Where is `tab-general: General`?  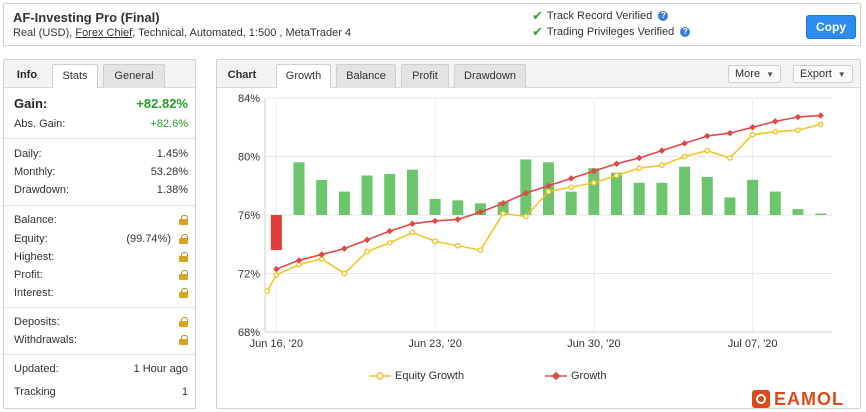 tab-general: General is located at coordinates (134, 76).